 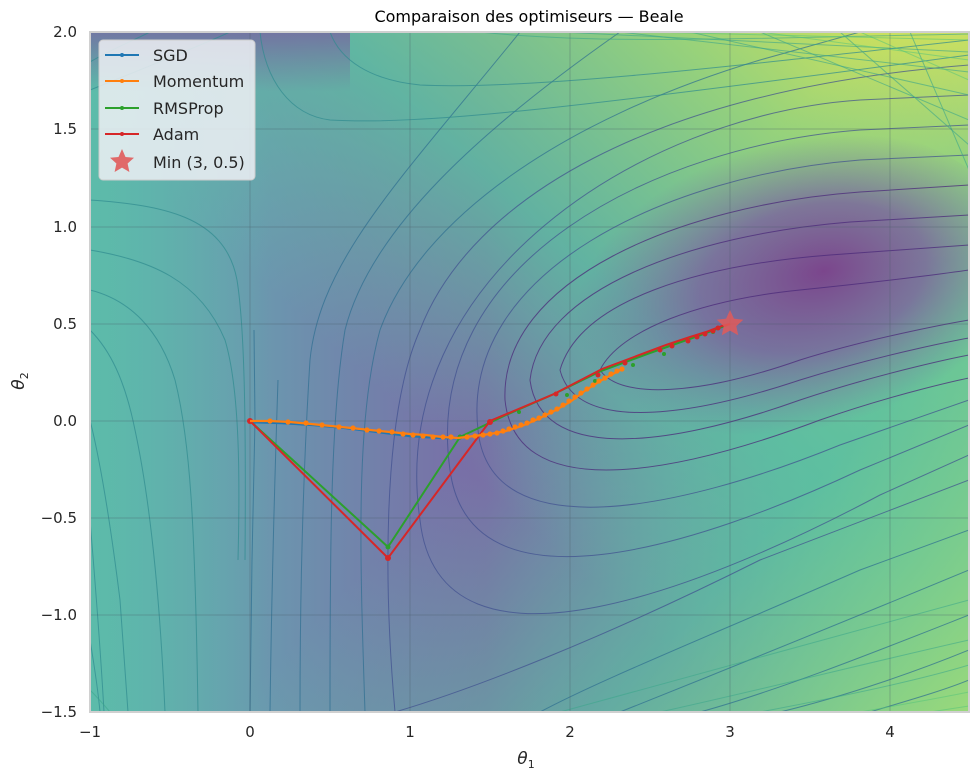 What do you see at coordinates (730, 732) in the screenshot?
I see `x-tick-label: 3` at bounding box center [730, 732].